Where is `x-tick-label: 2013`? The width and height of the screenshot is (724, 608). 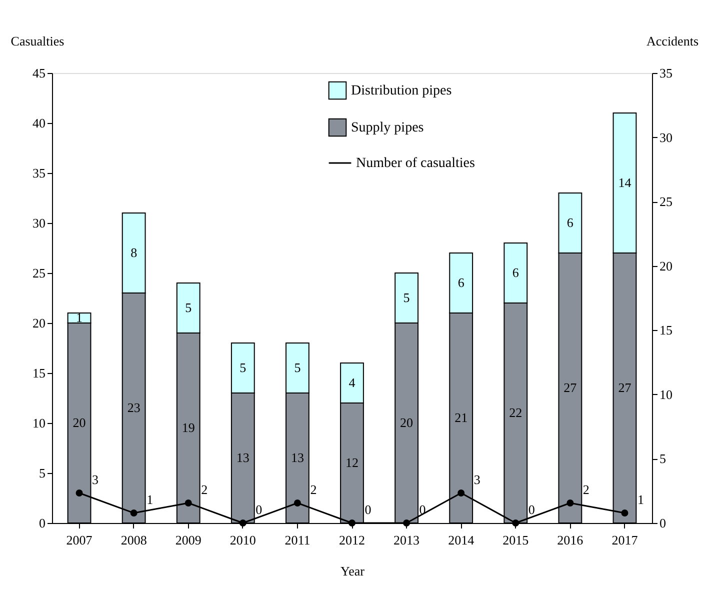
x-tick-label: 2013 is located at coordinates (407, 540).